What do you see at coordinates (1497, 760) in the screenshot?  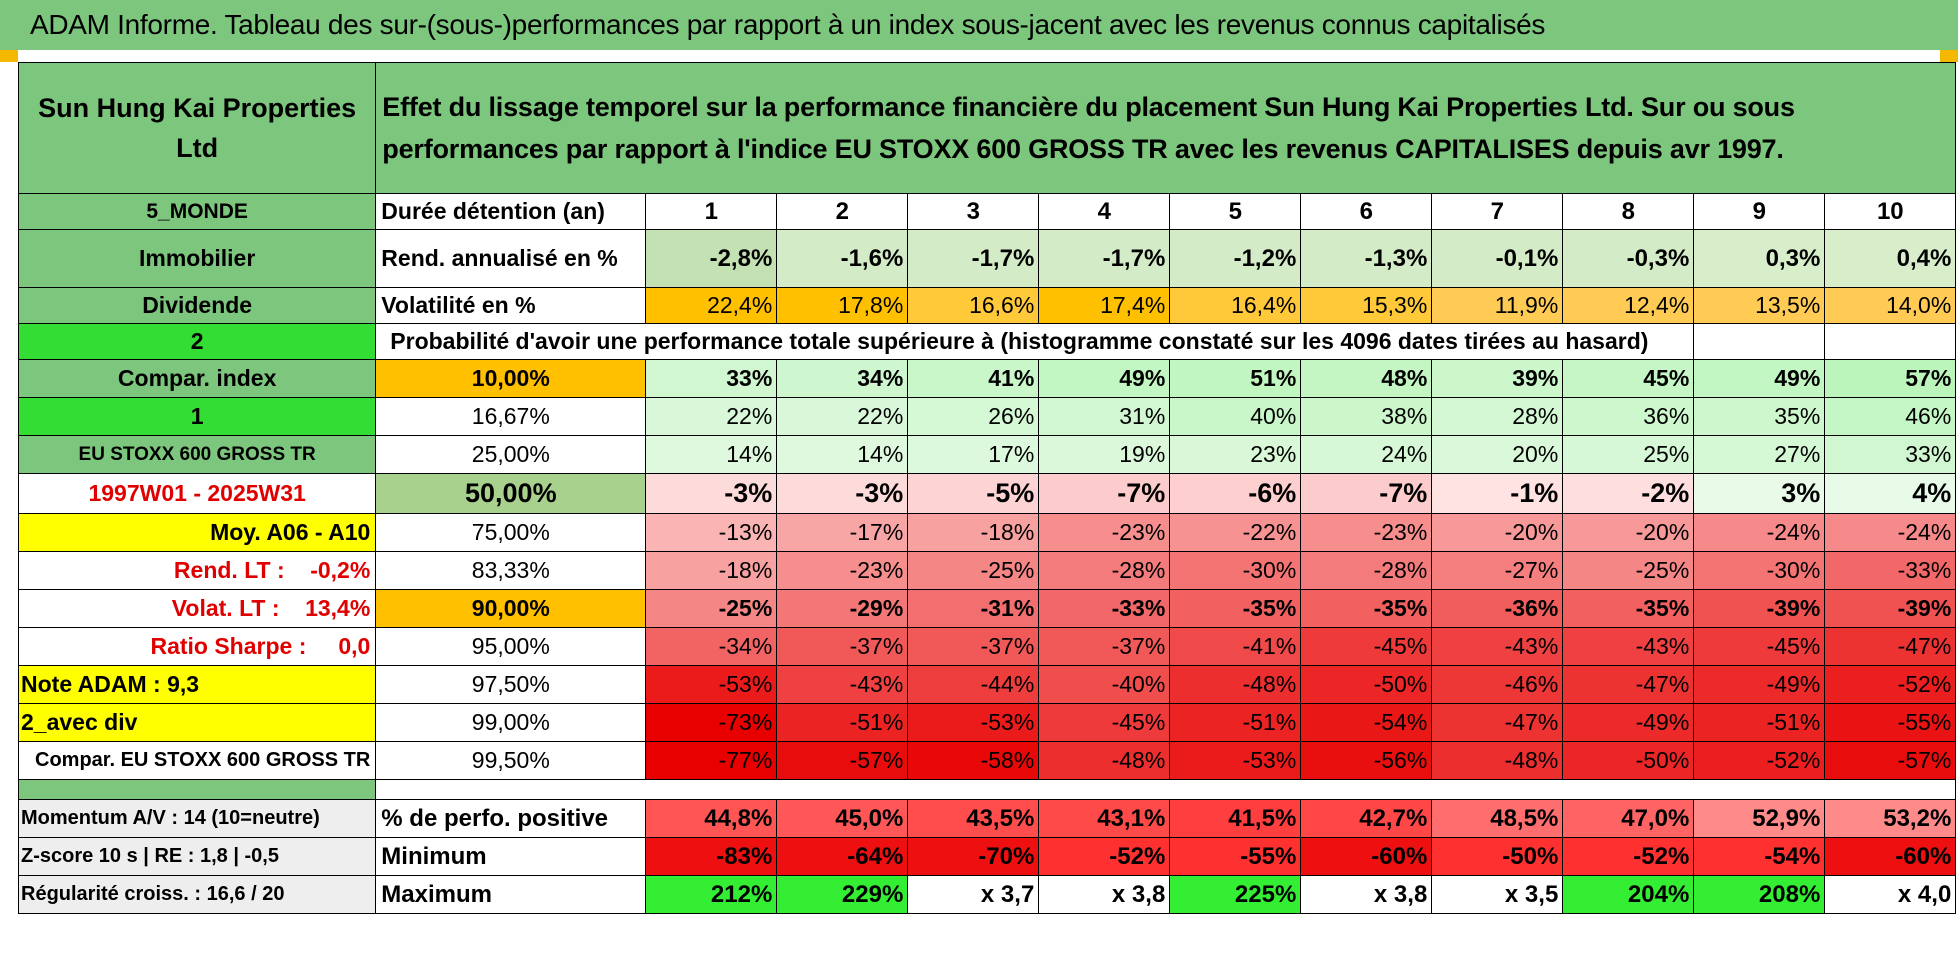 I see `quantile-value: -48%` at bounding box center [1497, 760].